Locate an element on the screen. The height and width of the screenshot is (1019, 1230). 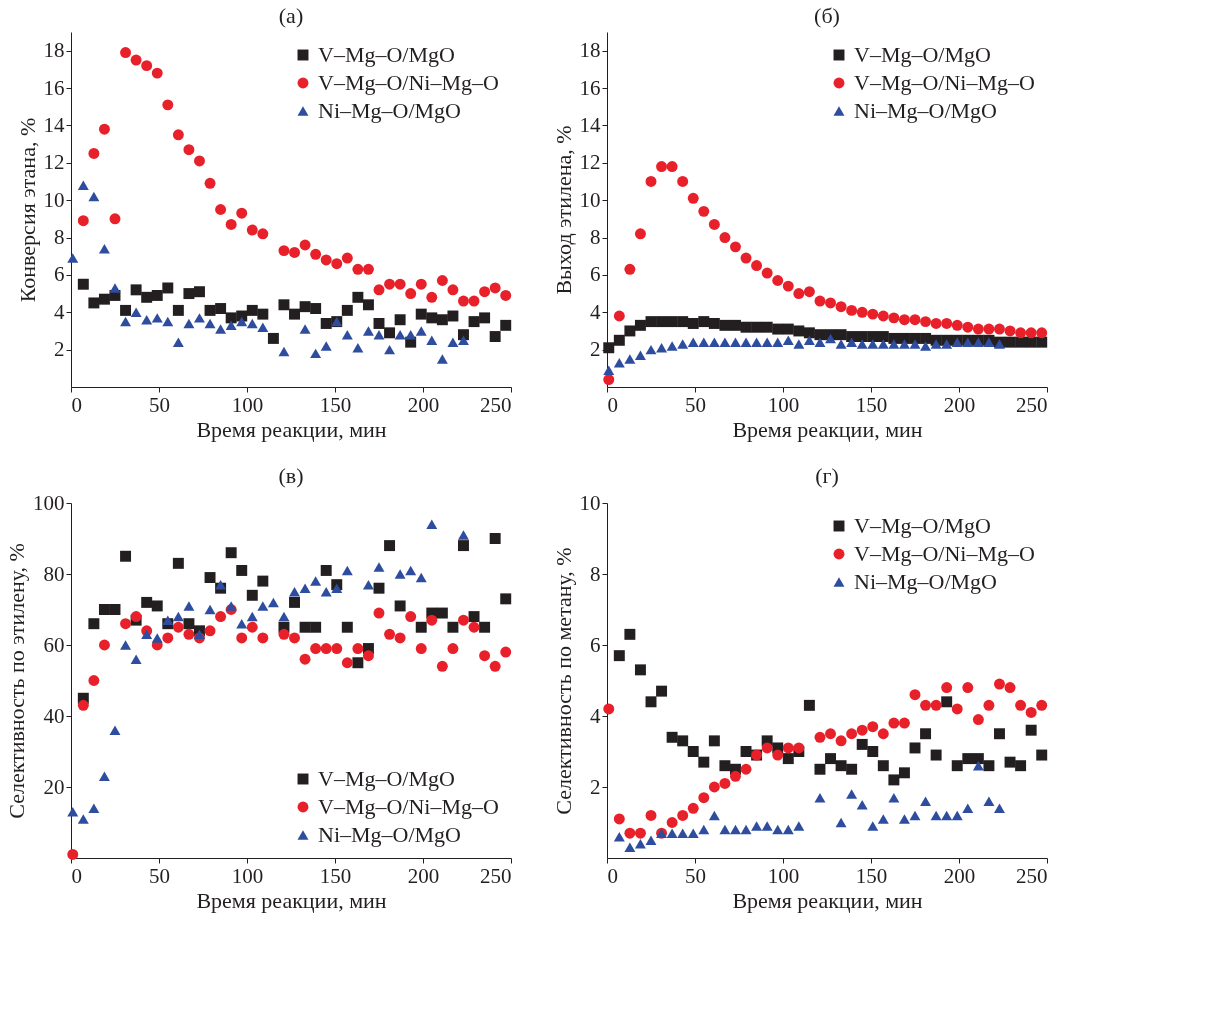
chart-title: (г) is located at coordinates (827, 475).